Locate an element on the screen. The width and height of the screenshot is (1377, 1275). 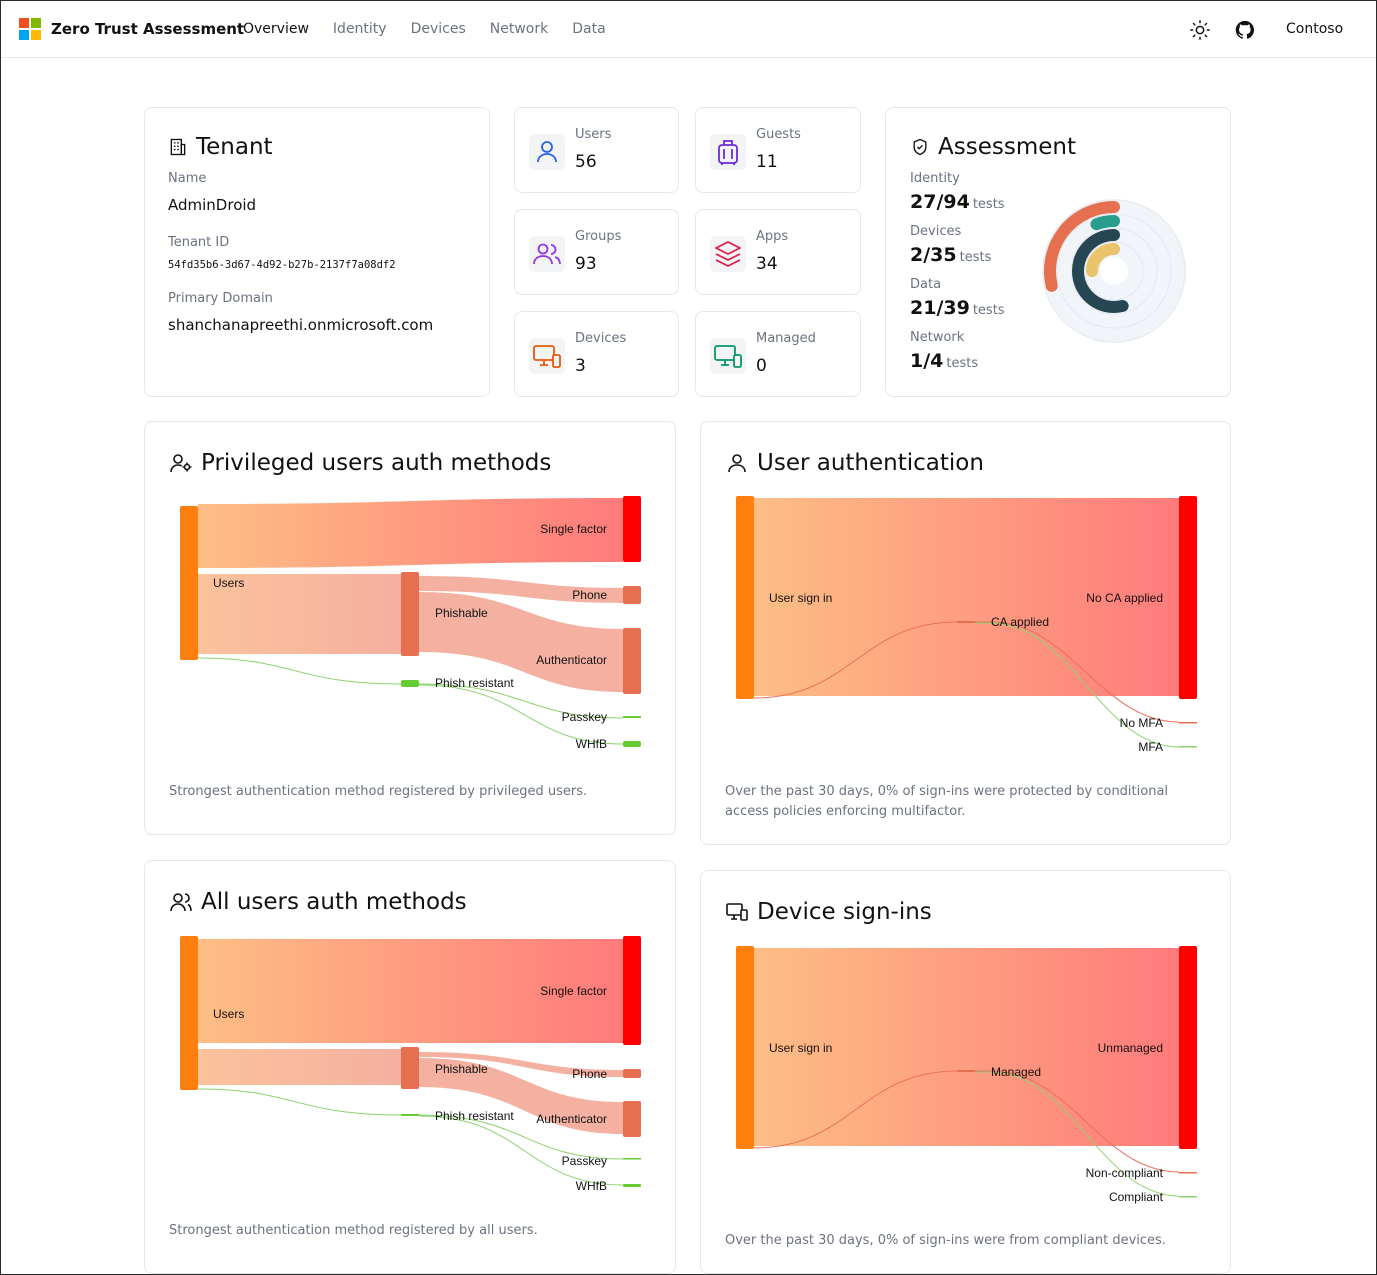
github-icon is located at coordinates (1245, 30).